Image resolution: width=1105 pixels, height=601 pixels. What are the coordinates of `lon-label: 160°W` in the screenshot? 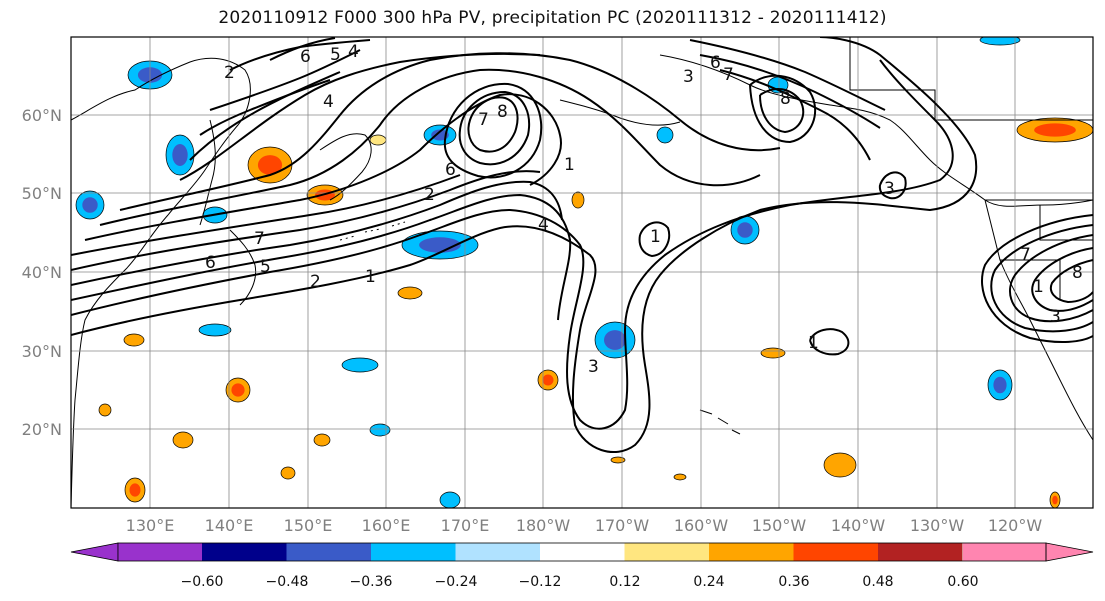 It's located at (701, 525).